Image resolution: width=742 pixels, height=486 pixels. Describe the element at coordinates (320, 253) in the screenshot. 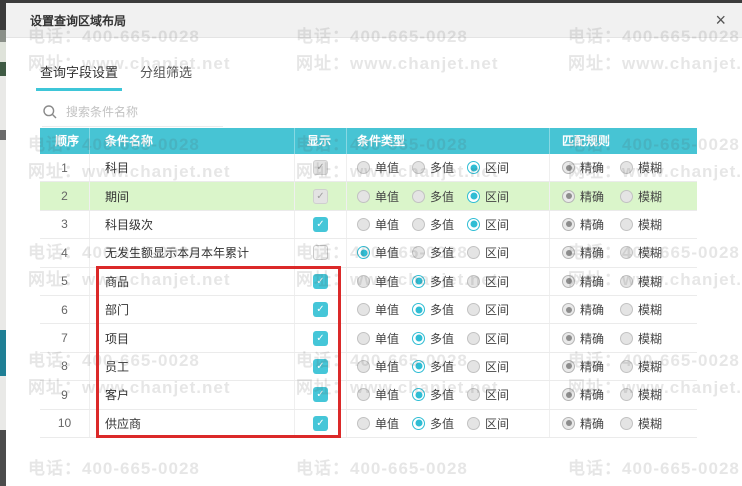

I see `show-checkbox` at that location.